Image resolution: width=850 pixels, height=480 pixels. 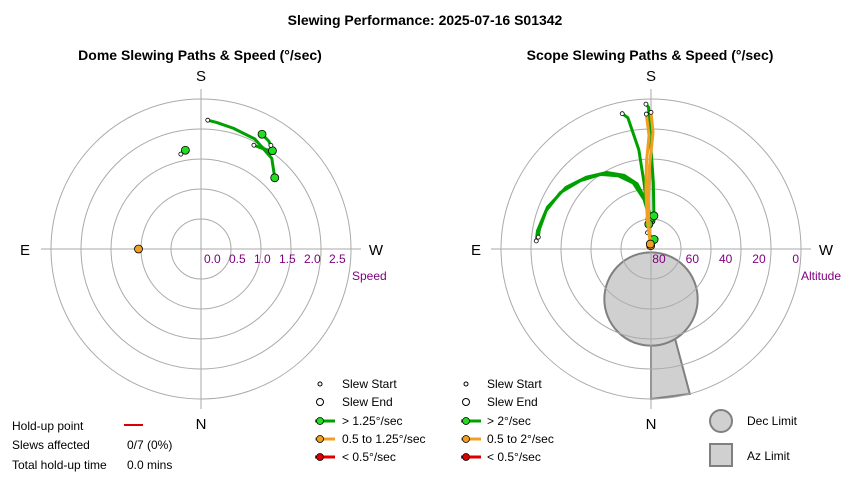 I want to click on dome-tick-label: 1.0, so click(x=262, y=259).